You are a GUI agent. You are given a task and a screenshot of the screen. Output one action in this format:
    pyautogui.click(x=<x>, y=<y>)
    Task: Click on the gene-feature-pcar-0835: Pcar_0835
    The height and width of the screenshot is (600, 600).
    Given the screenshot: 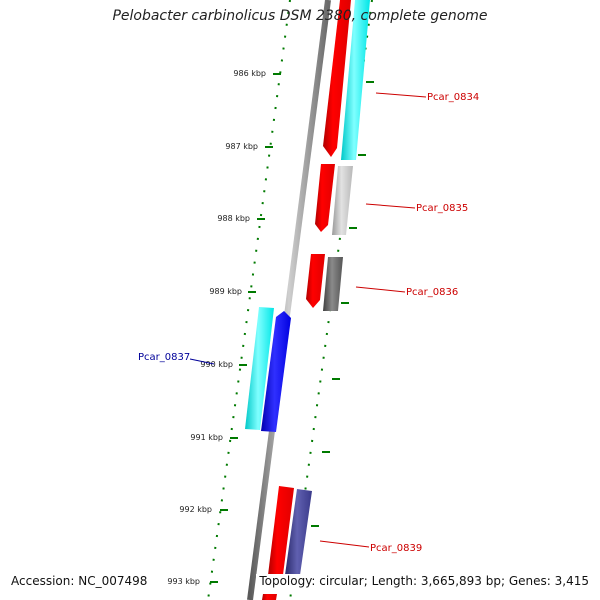 What is the action you would take?
    pyautogui.click(x=391, y=199)
    